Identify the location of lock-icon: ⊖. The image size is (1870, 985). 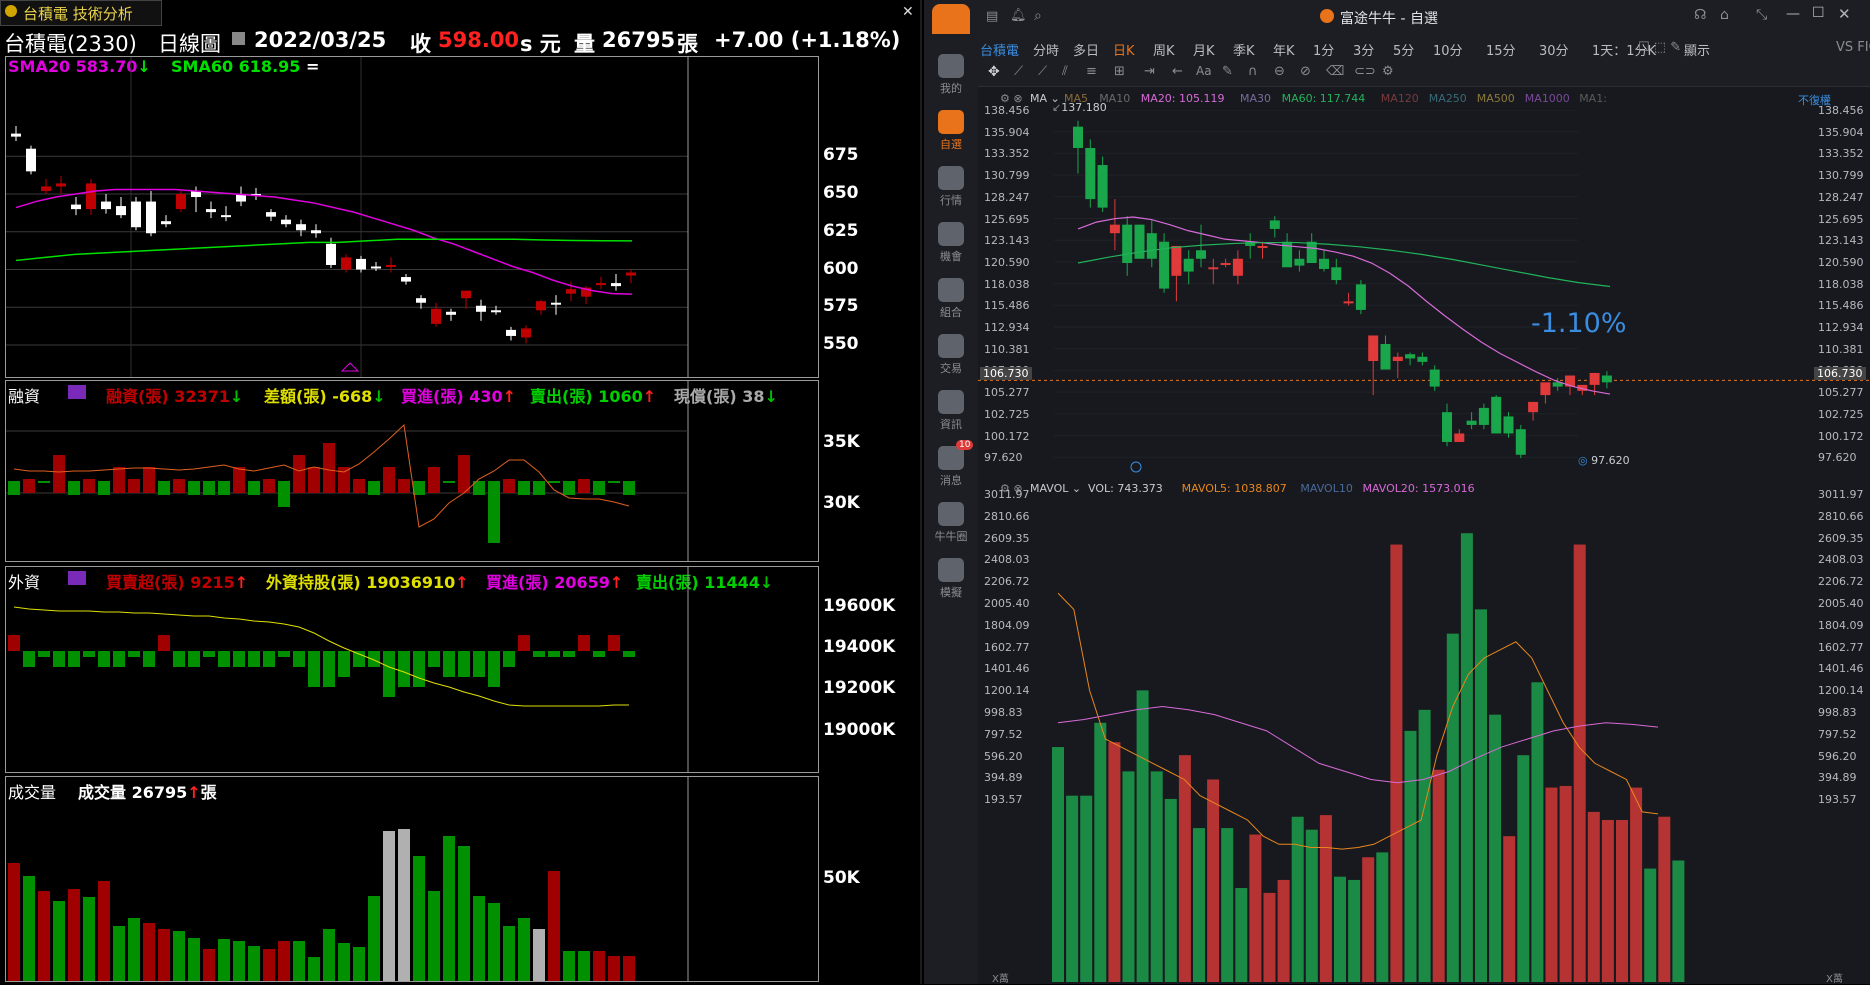
(1279, 71).